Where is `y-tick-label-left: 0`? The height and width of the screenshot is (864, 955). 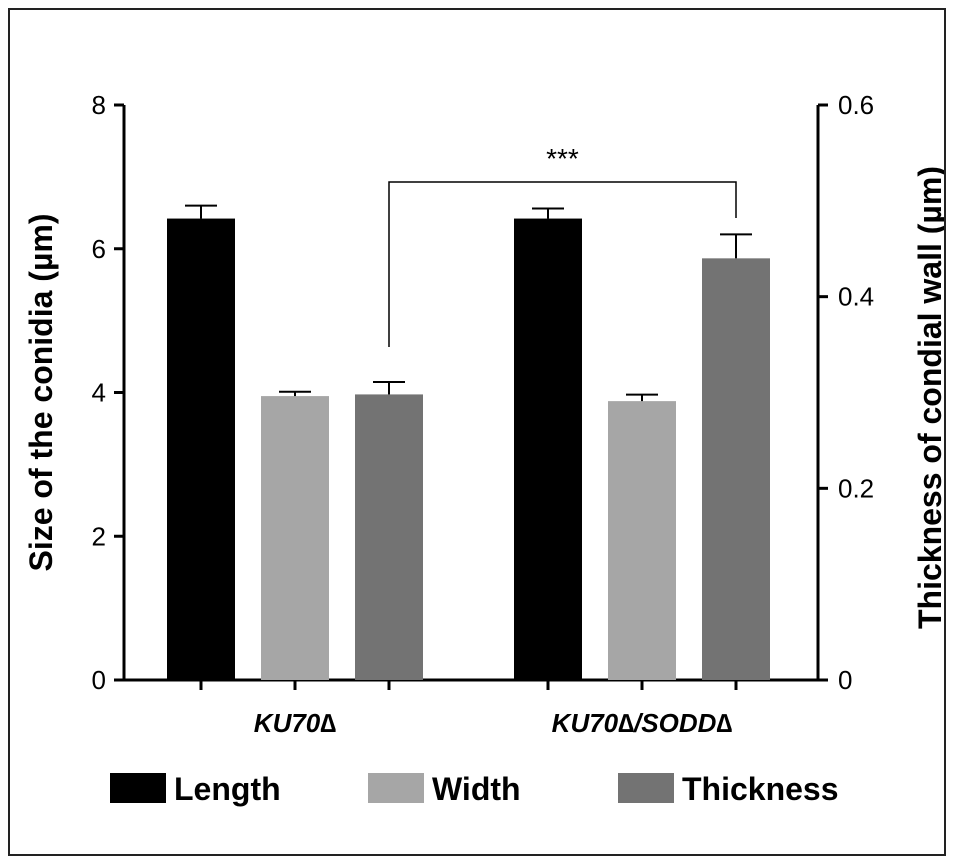 y-tick-label-left: 0 is located at coordinates (99, 680).